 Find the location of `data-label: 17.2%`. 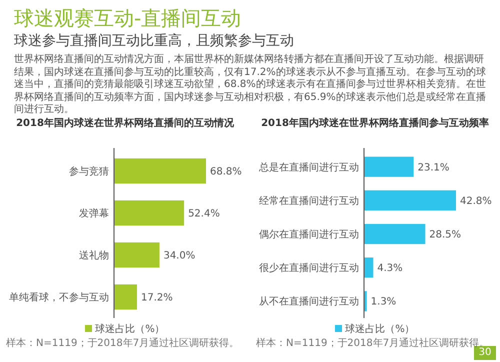

data-label: 17.2% is located at coordinates (157, 298).